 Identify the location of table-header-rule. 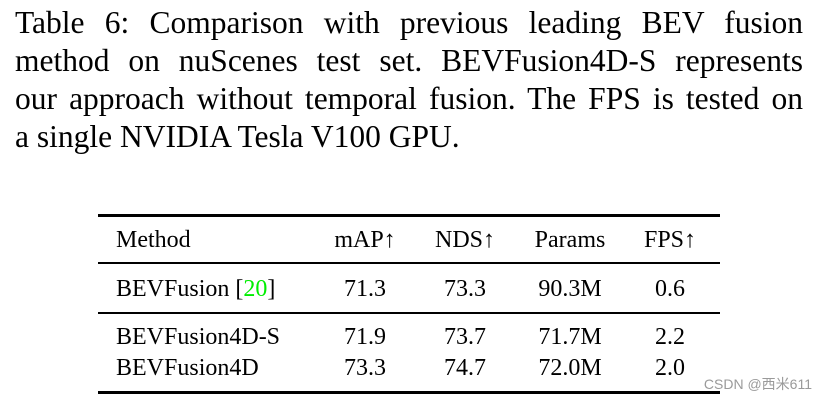
(409, 263).